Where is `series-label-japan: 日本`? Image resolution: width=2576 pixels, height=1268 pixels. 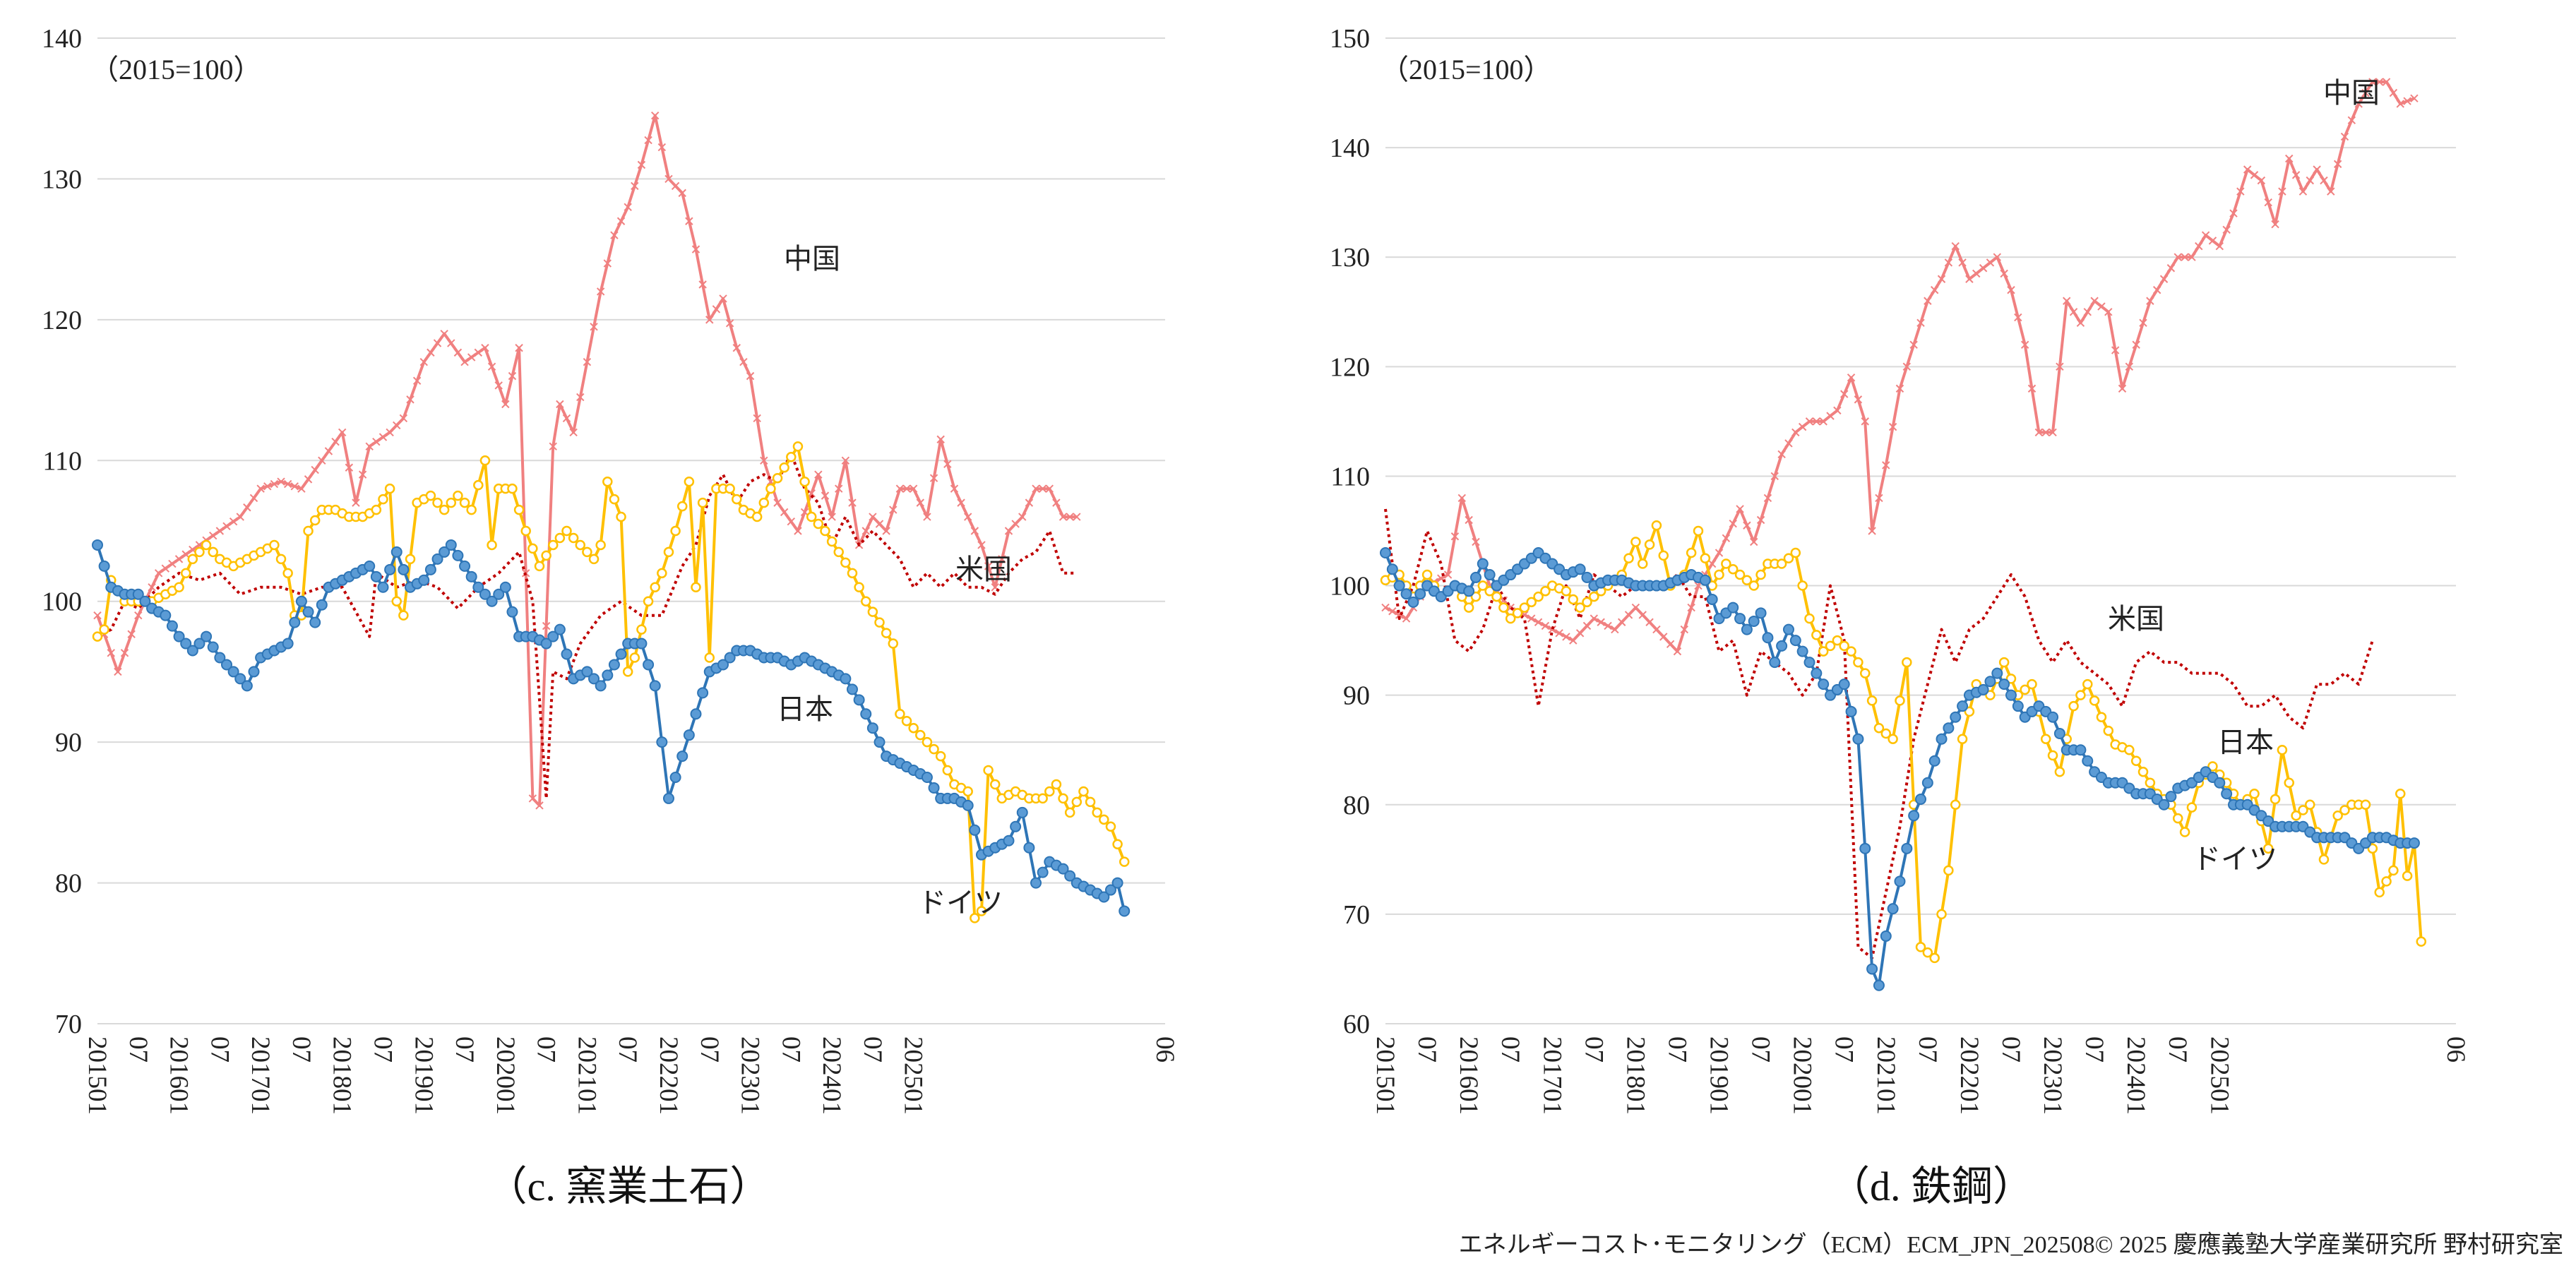 series-label-japan: 日本 is located at coordinates (2245, 742).